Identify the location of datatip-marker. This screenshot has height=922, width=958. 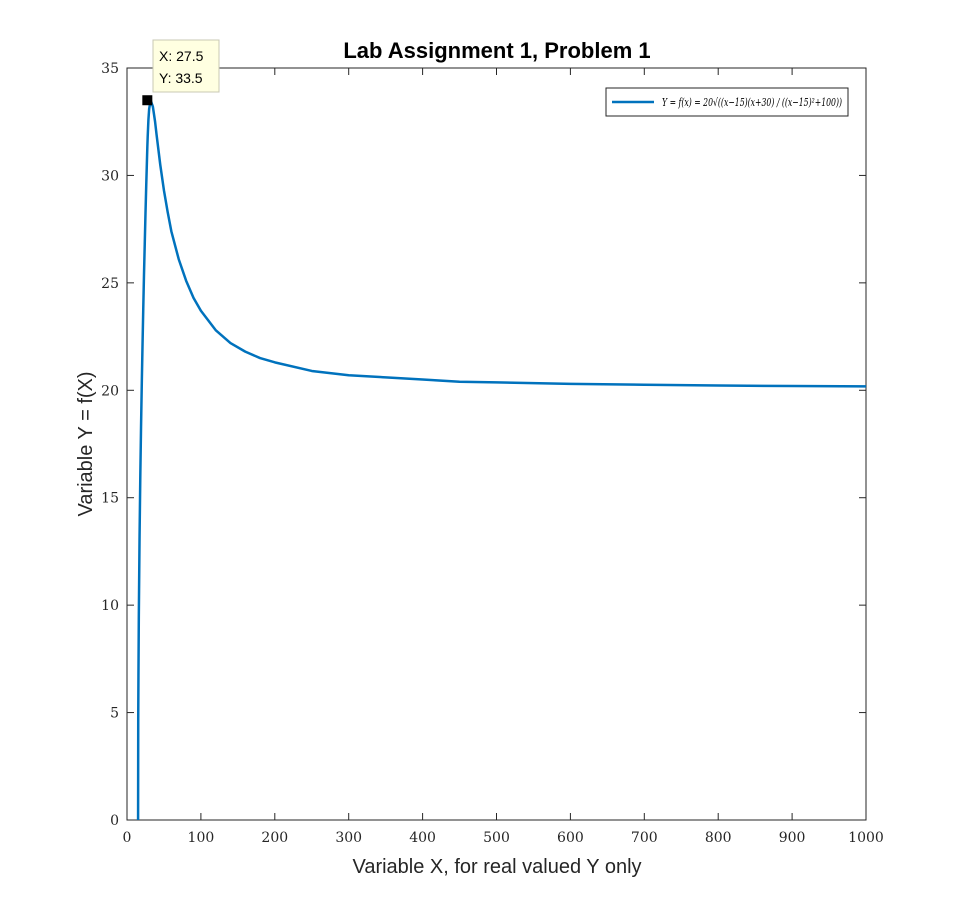
(147, 100).